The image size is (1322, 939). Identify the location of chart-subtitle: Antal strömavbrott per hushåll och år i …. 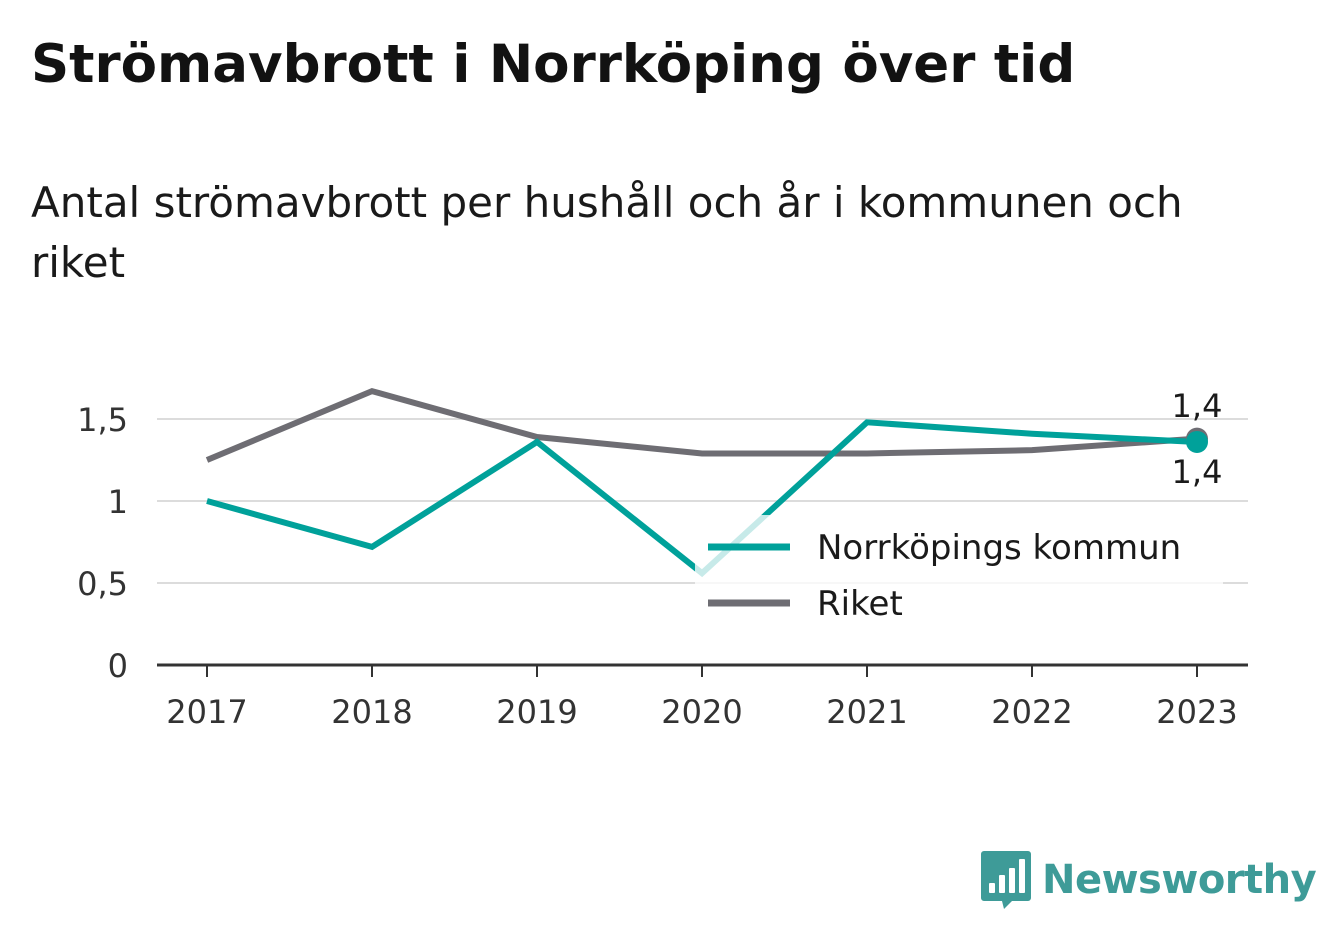
(607, 232).